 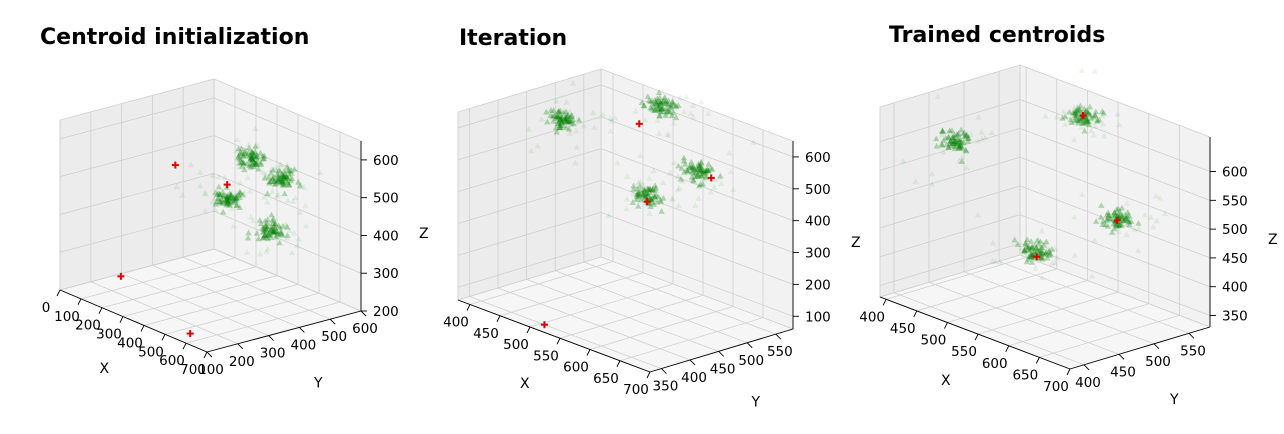 I want to click on chart-3-xtick: 450, so click(x=903, y=329).